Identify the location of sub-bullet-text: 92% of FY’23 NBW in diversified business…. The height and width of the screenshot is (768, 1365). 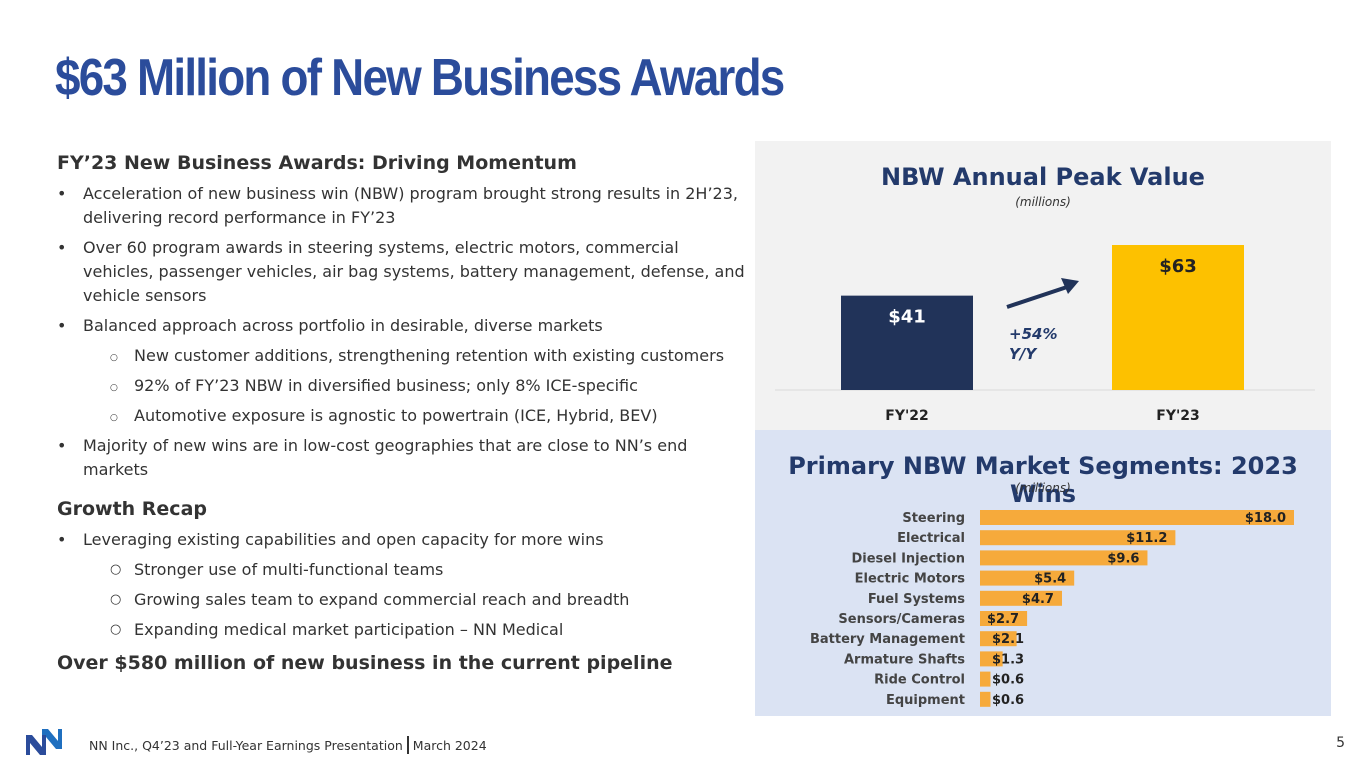
(386, 385).